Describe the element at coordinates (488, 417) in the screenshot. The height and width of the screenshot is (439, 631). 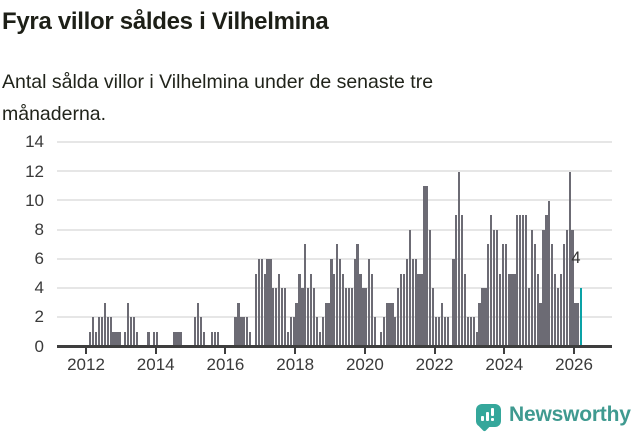
I see `newsworthy-icon` at that location.